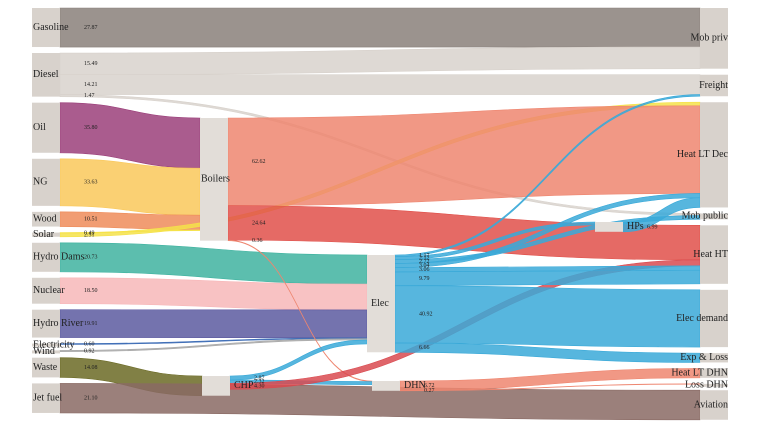  What do you see at coordinates (40, 182) in the screenshot?
I see `node-label: NG` at bounding box center [40, 182].